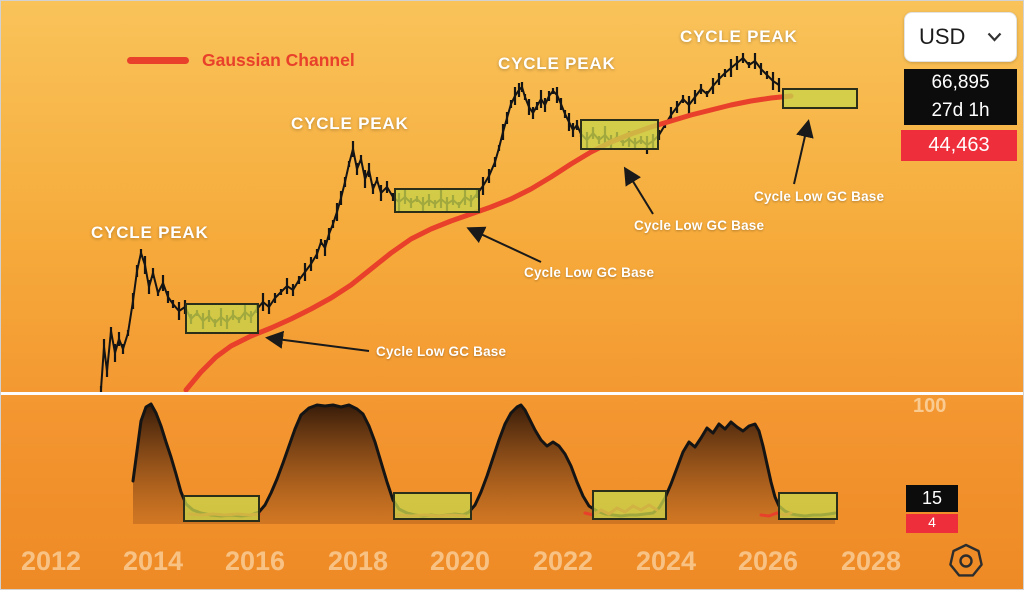 The image size is (1024, 591). Describe the element at coordinates (589, 272) in the screenshot. I see `cycle-low-gc-base-label-2: Cycle Low GC Base` at that location.